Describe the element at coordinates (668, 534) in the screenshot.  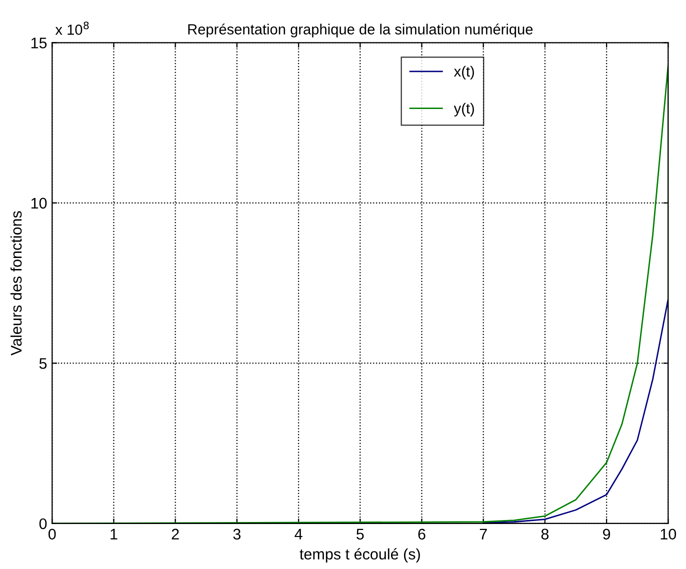
I see `x-tick-label: 10` at that location.